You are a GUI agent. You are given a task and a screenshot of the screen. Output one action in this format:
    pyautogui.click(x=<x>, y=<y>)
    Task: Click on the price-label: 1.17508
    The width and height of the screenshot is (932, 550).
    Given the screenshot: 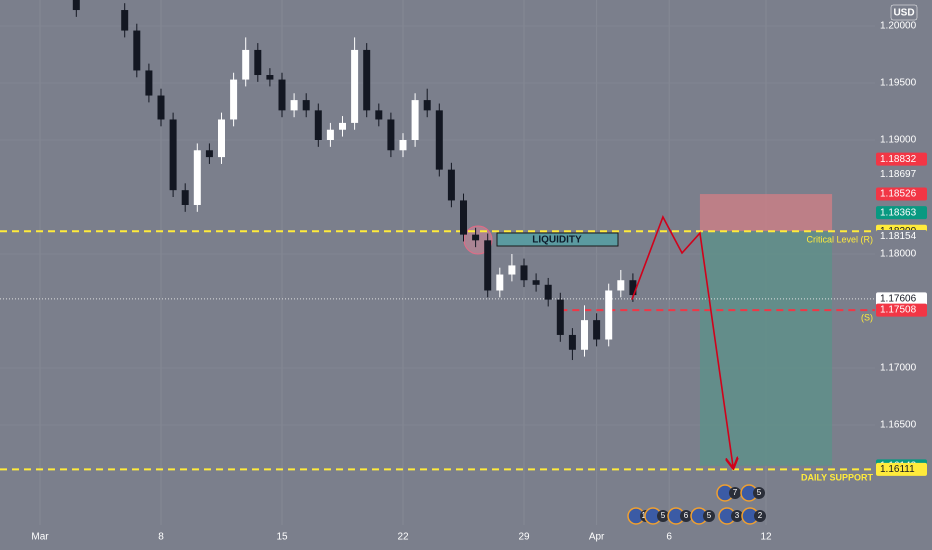 What is the action you would take?
    pyautogui.click(x=898, y=310)
    